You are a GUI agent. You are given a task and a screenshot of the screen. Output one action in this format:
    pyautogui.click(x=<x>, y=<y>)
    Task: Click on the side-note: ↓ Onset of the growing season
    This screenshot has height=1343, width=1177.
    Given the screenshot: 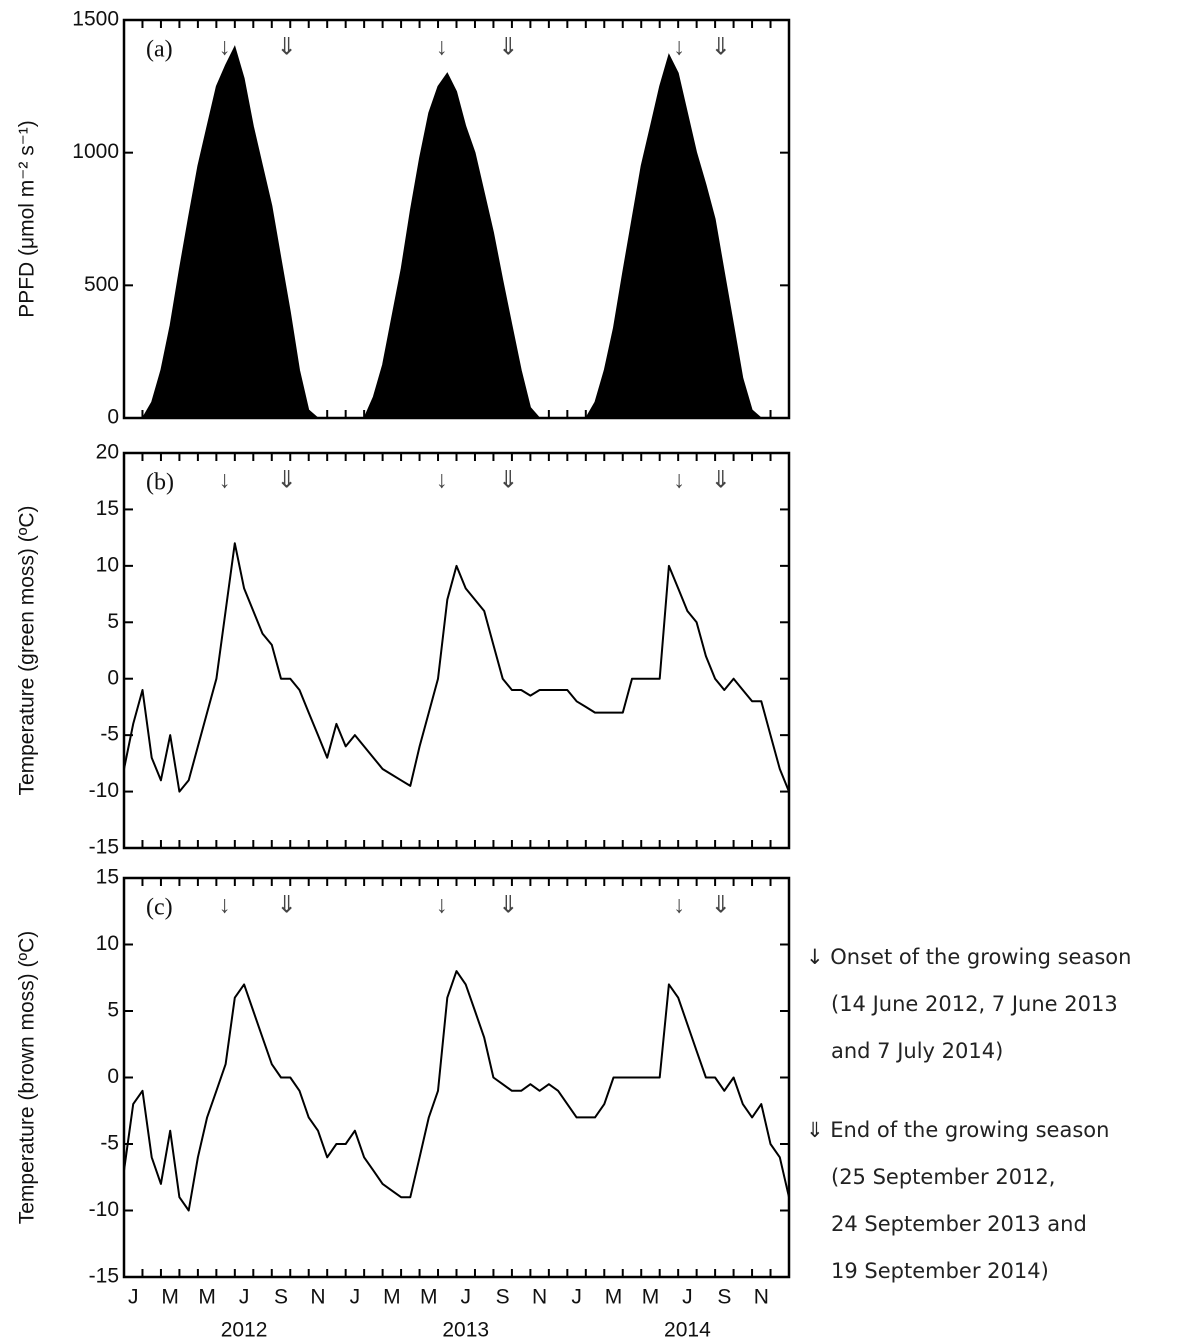 What is the action you would take?
    pyautogui.click(x=968, y=957)
    